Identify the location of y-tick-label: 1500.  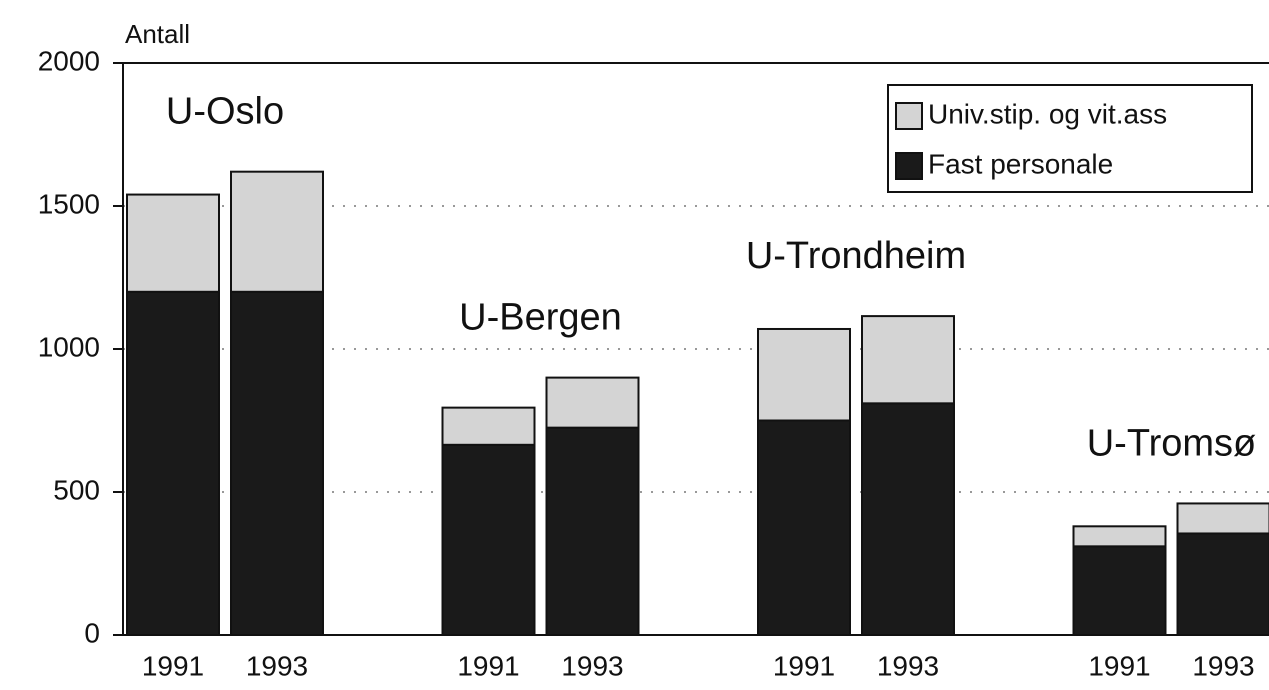
(69, 203).